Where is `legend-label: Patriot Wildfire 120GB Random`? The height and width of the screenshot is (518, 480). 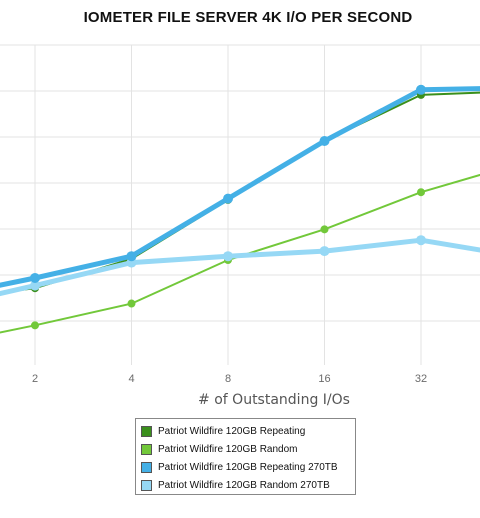 legend-label: Patriot Wildfire 120GB Random is located at coordinates (228, 449).